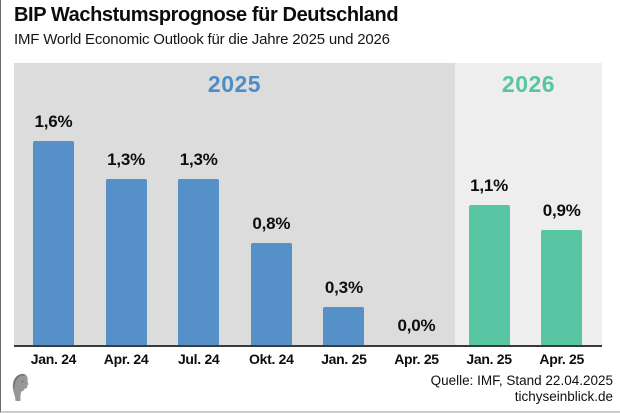  What do you see at coordinates (198, 359) in the screenshot?
I see `x-axis-tick-label: Jul. 24` at bounding box center [198, 359].